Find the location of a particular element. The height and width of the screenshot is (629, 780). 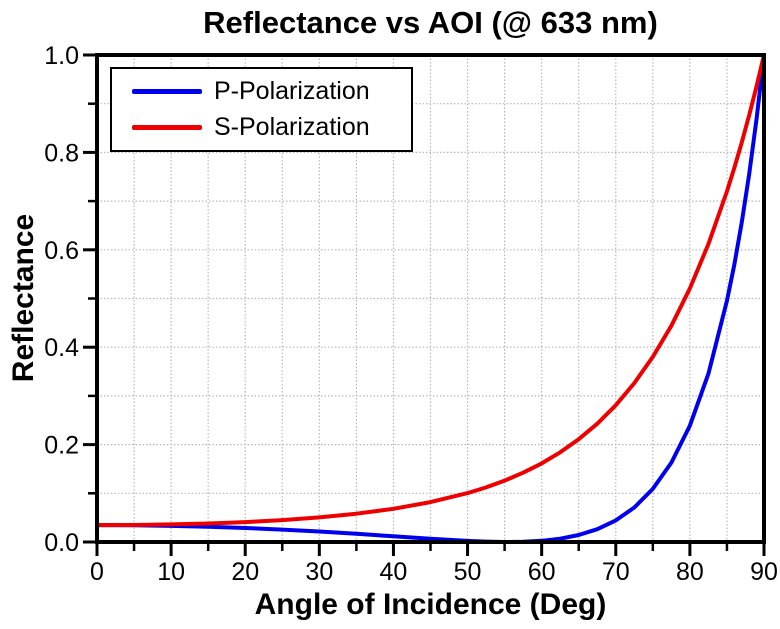

legend-item-s-polarization: S-Polarization is located at coordinates (261, 126).